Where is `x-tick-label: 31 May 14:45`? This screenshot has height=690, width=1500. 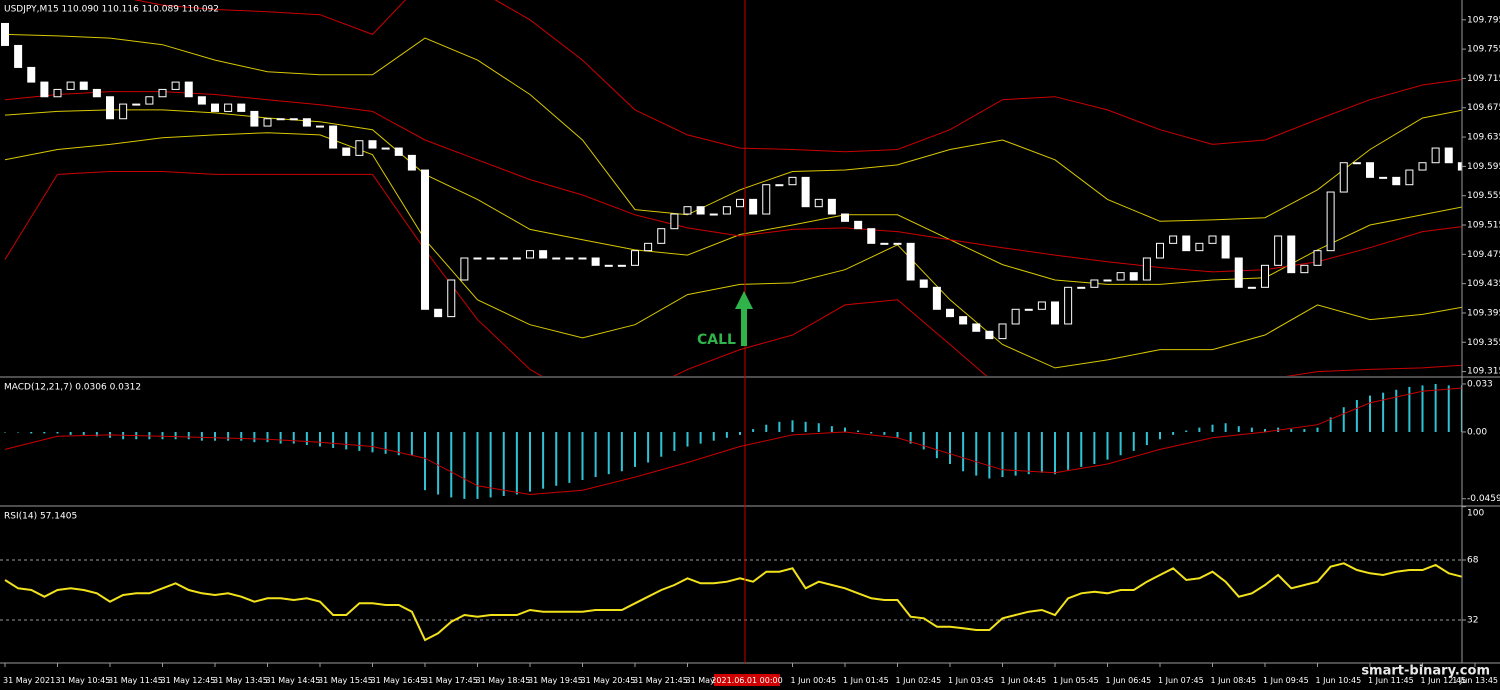
x-tick-label: 31 May 14:45 is located at coordinates (293, 680).